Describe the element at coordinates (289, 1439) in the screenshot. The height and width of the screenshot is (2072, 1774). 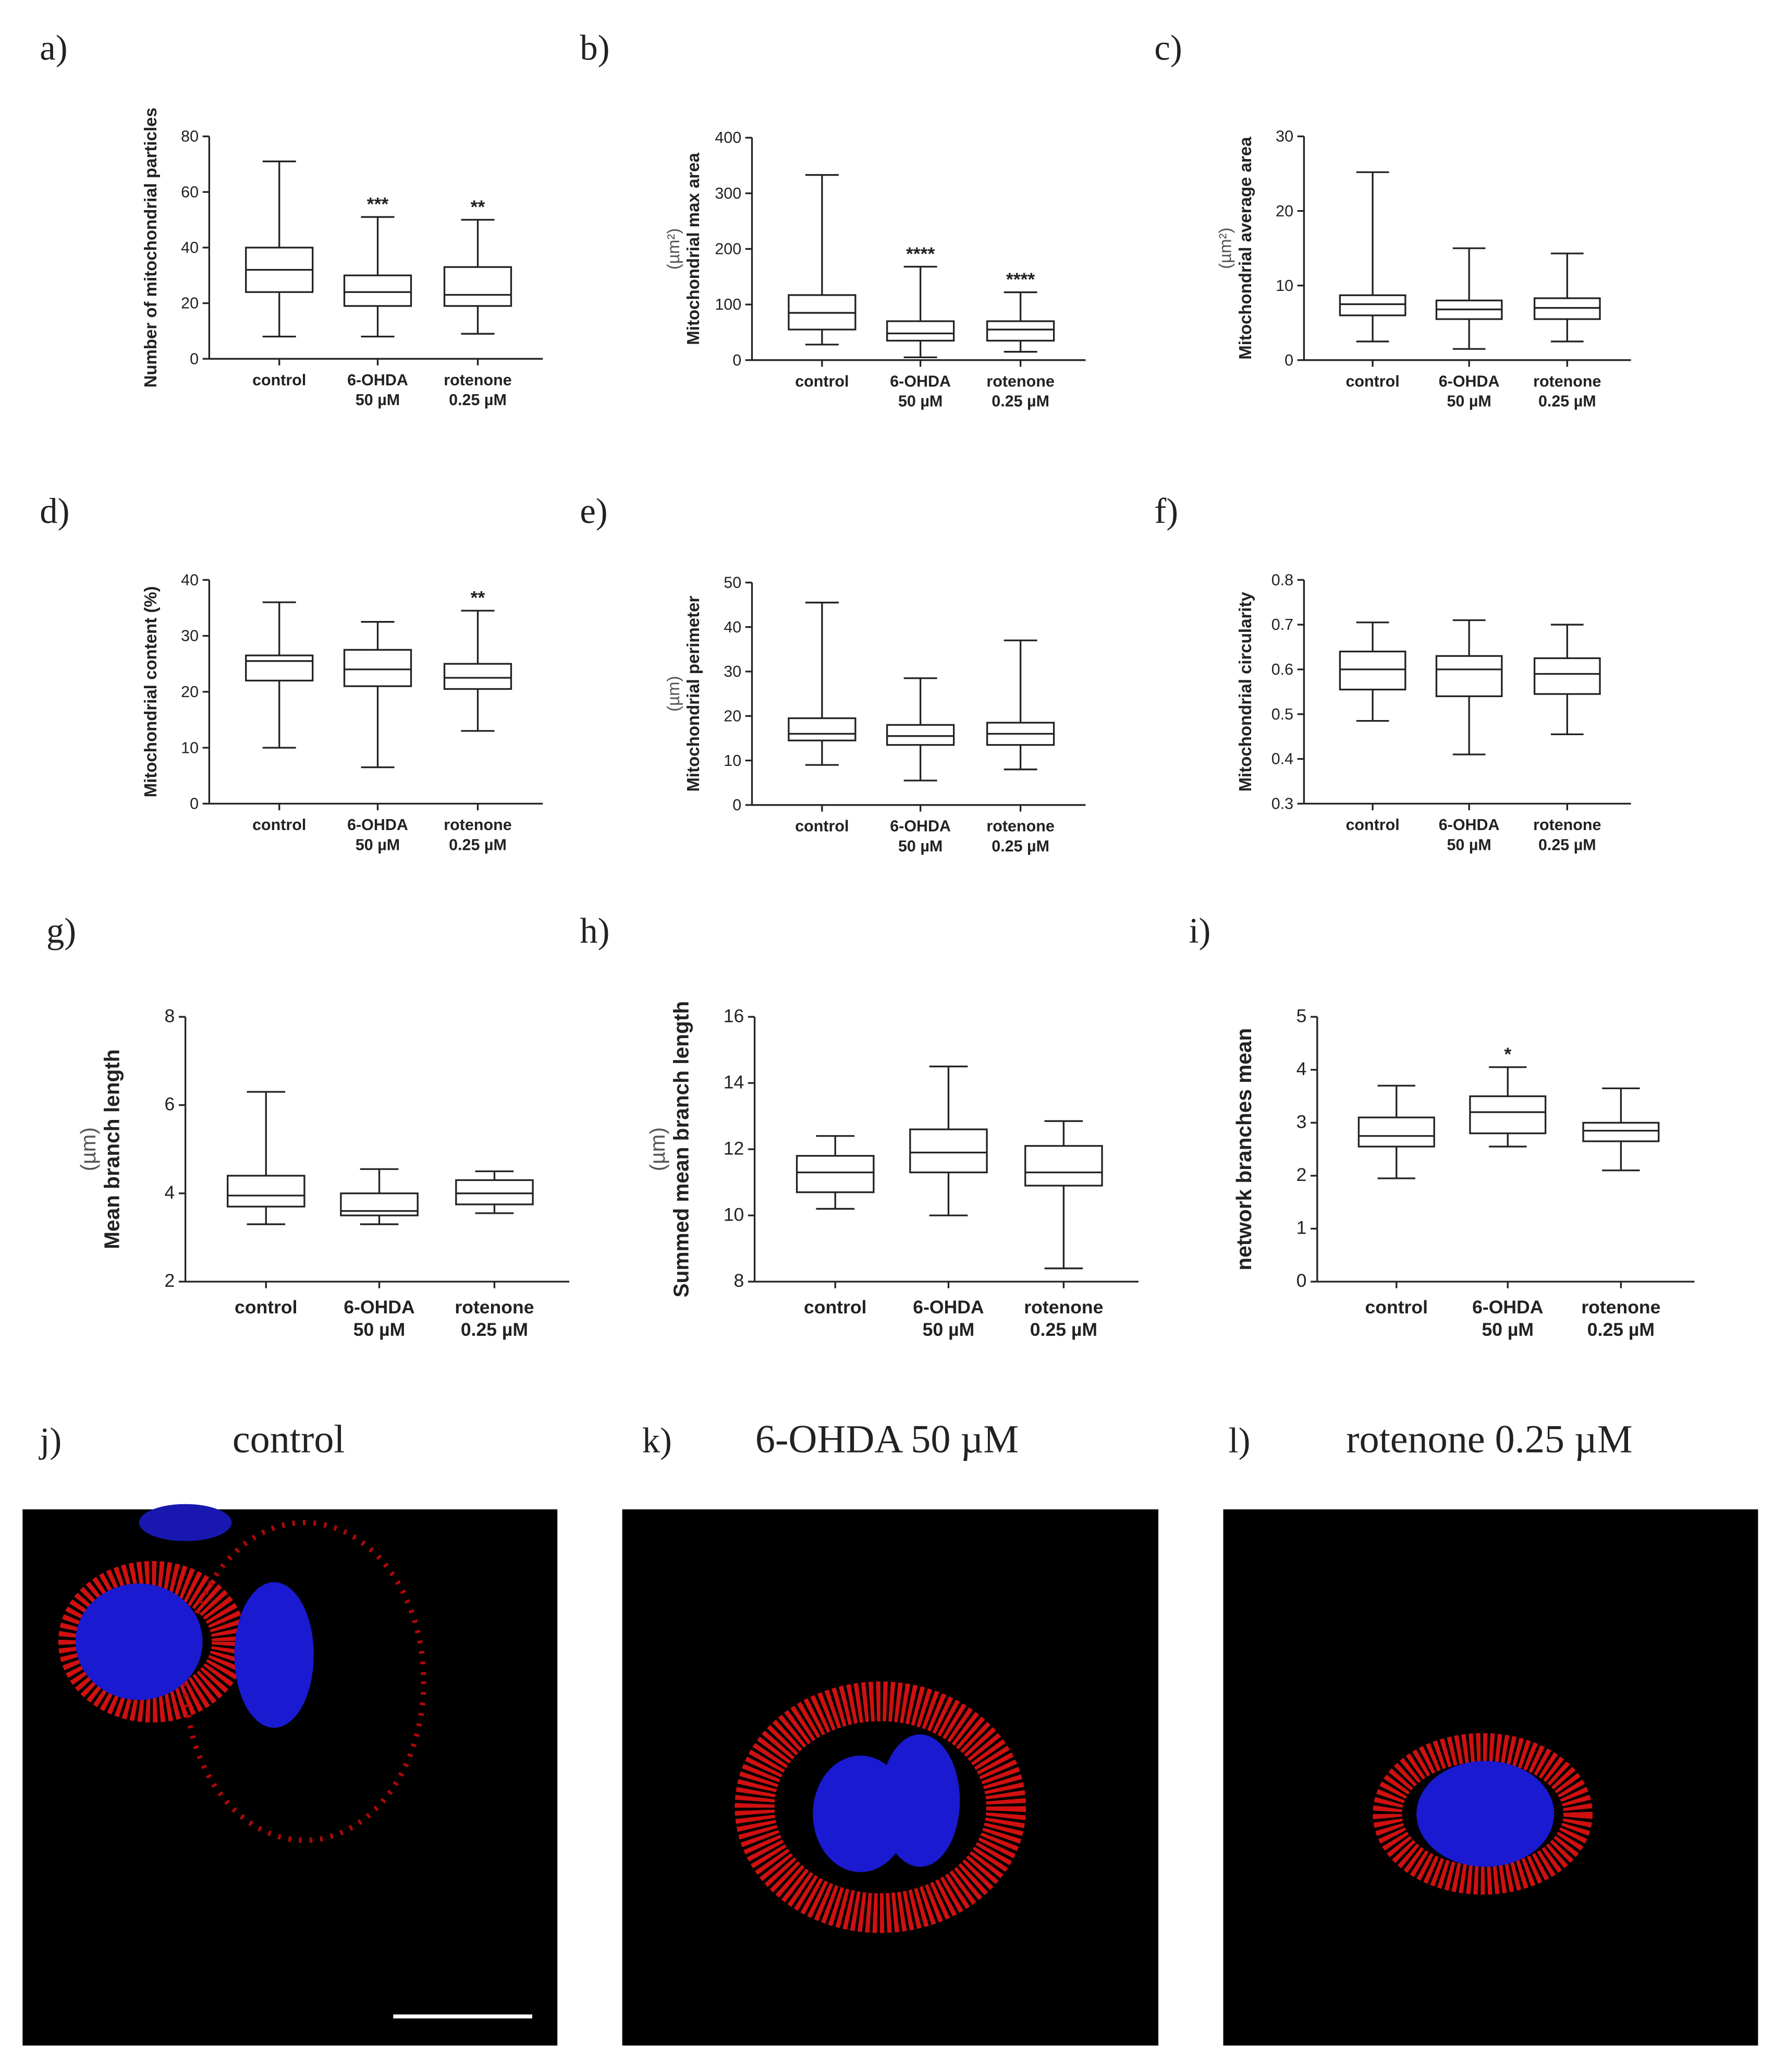
I see `image-title: control` at that location.